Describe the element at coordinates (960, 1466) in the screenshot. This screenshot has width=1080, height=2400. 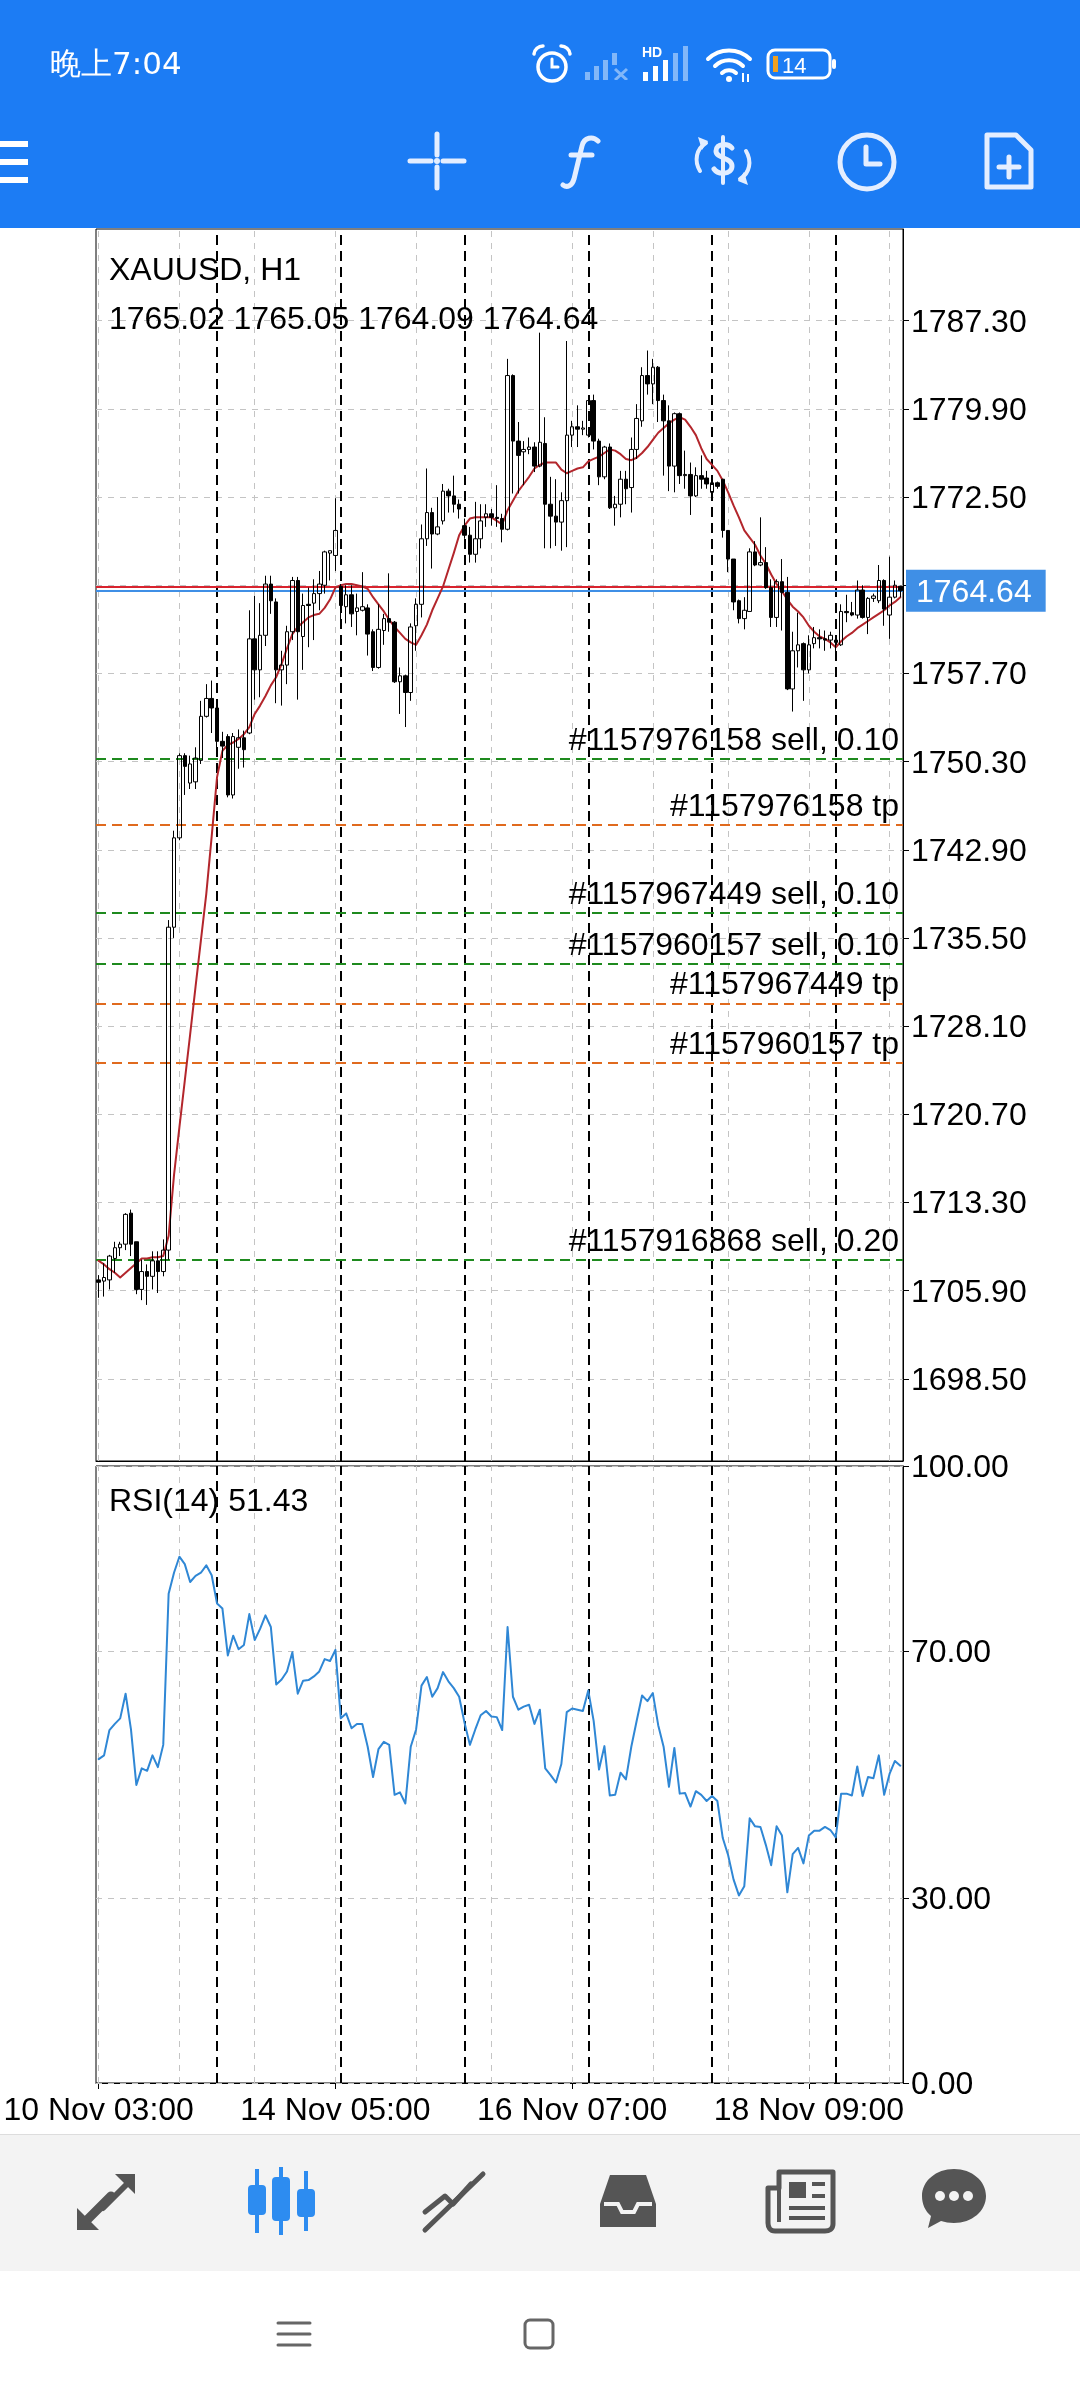
I see `y-tick-label: 100.00` at that location.